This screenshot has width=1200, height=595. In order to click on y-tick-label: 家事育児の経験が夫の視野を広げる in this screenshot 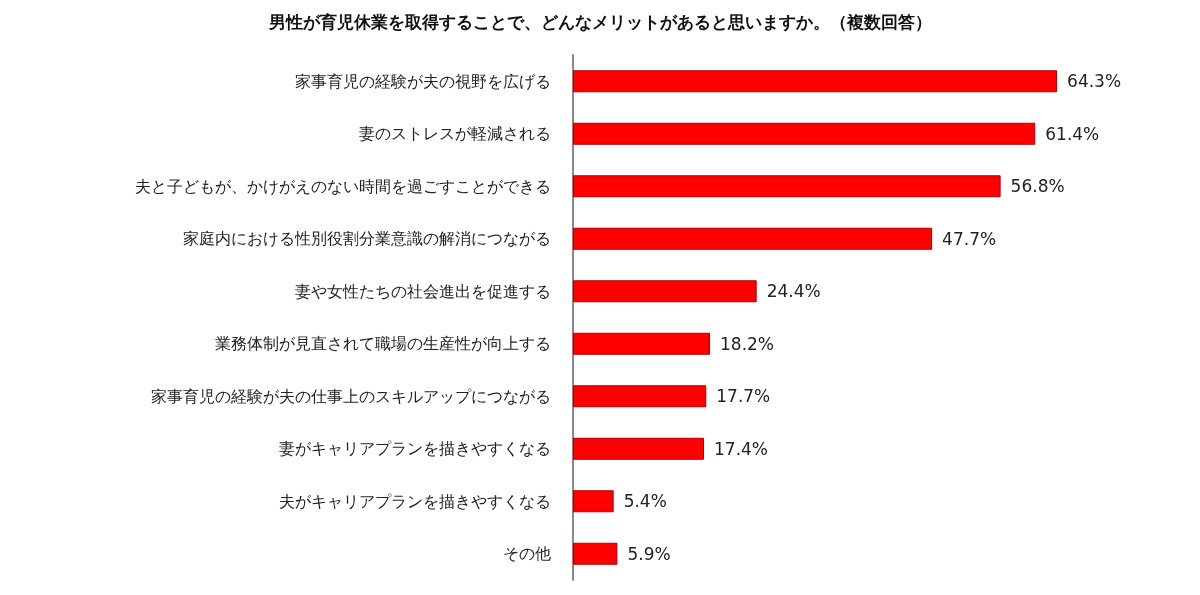, I will do `click(423, 81)`.